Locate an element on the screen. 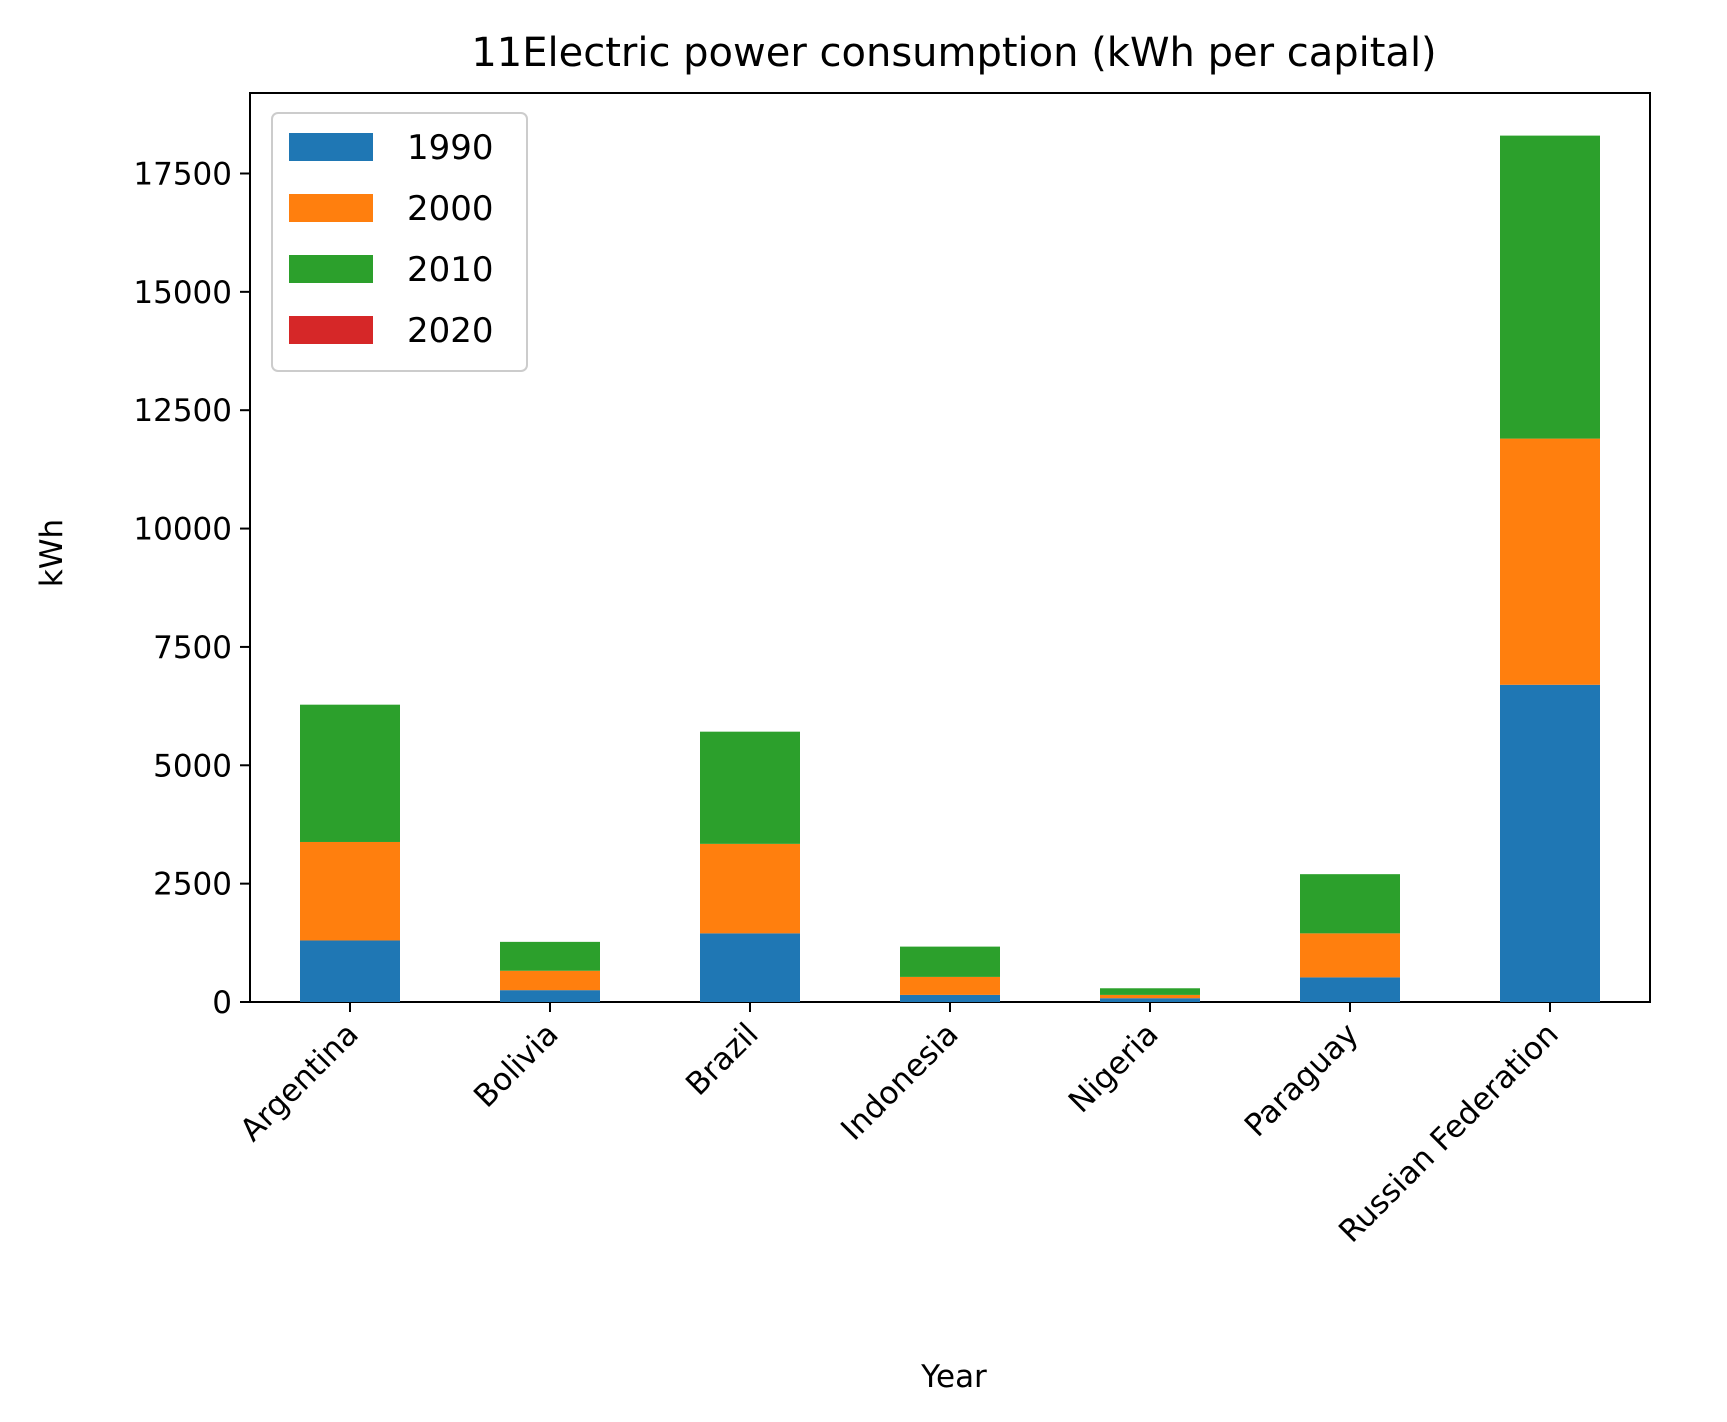  y-tick-label: 5000 is located at coordinates (192, 766).